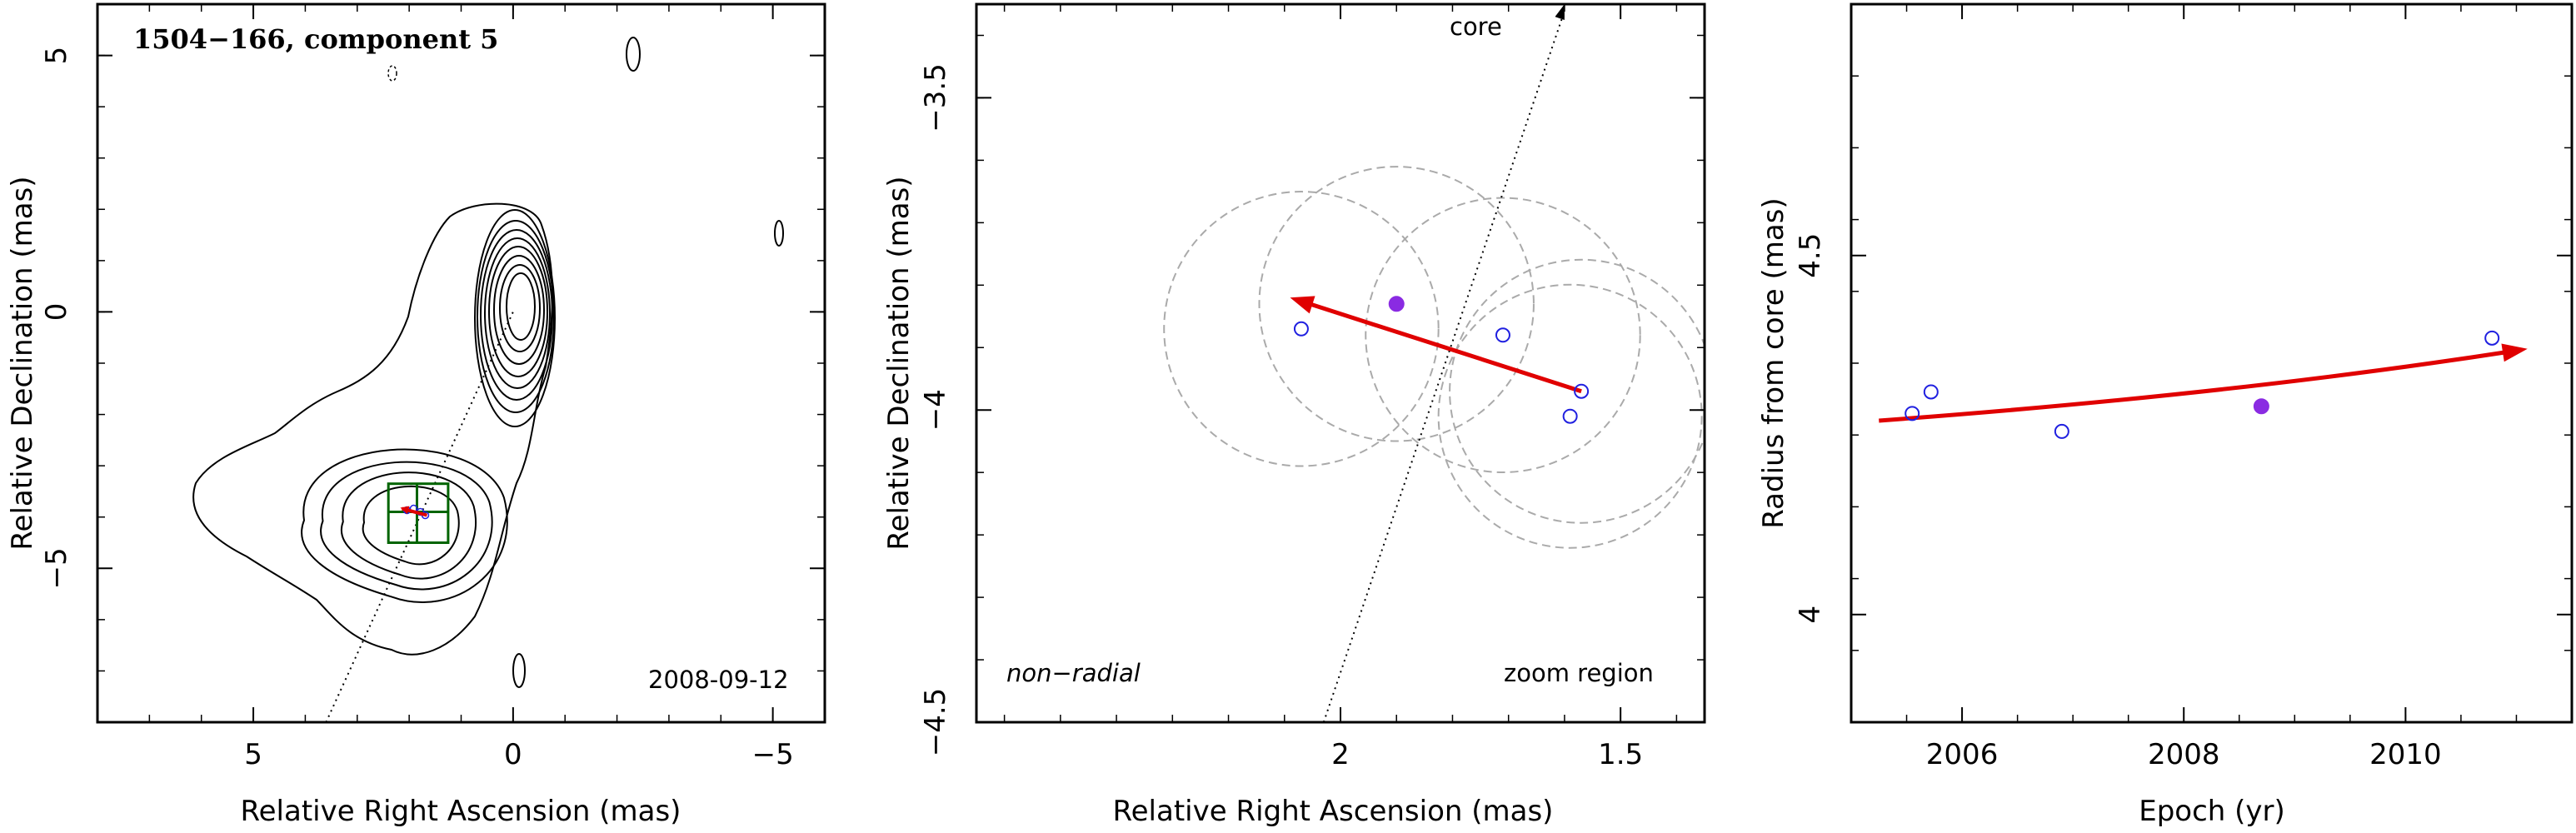  Describe the element at coordinates (1773, 362) in the screenshot. I see `panel-3-ylabel: Radius from core (mas)` at that location.